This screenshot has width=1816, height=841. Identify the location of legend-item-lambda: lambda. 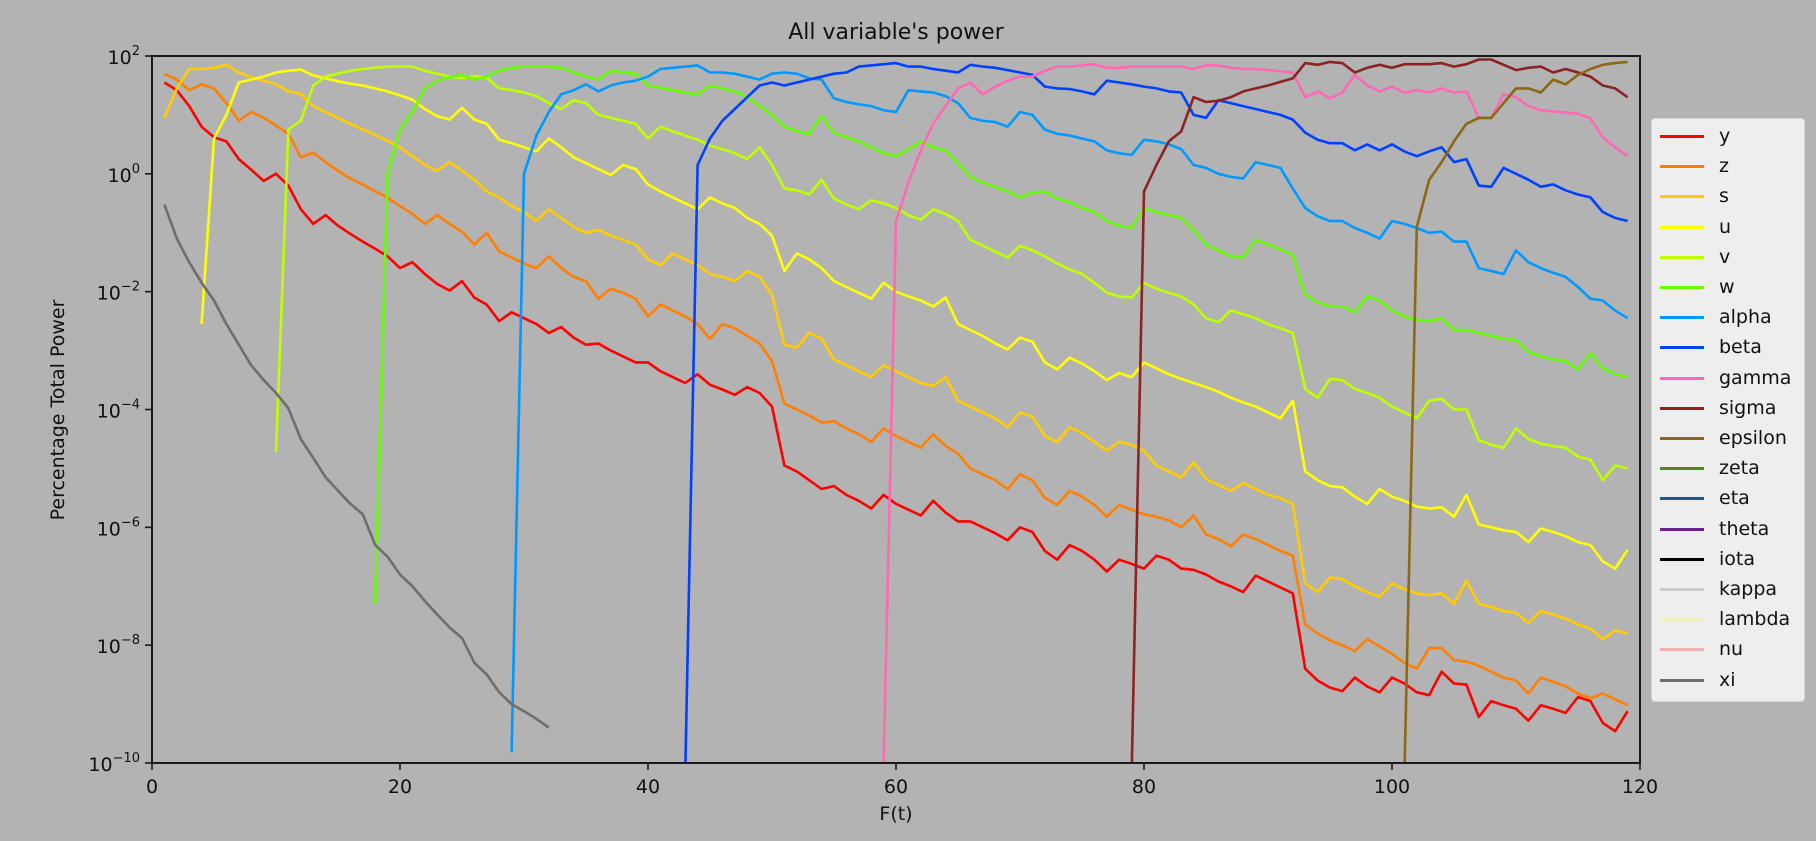
(1727, 619).